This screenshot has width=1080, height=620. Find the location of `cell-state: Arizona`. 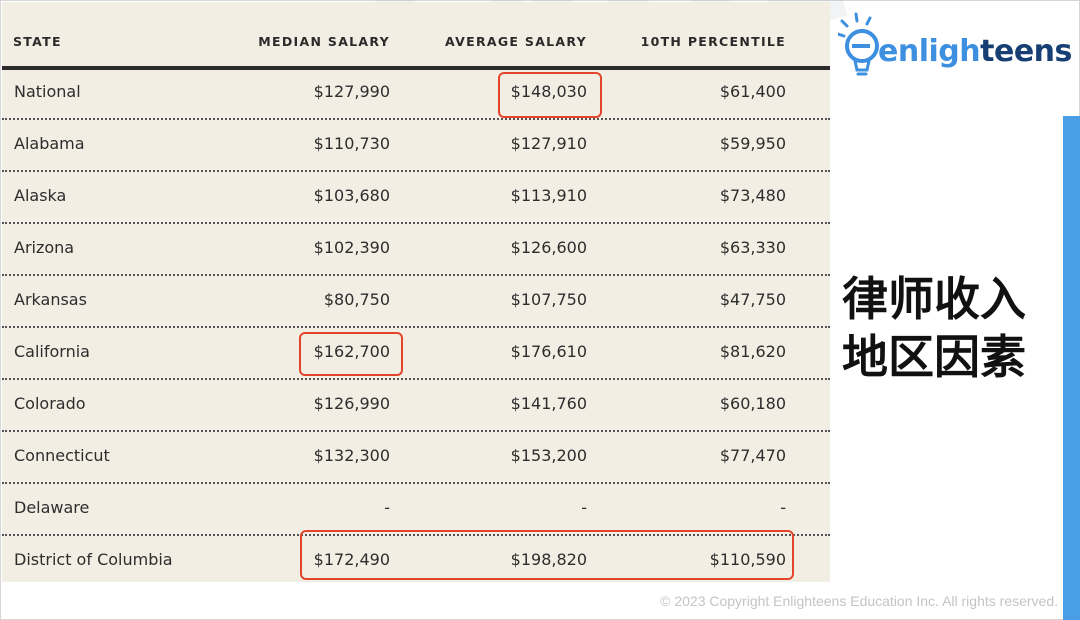

cell-state: Arizona is located at coordinates (44, 247).